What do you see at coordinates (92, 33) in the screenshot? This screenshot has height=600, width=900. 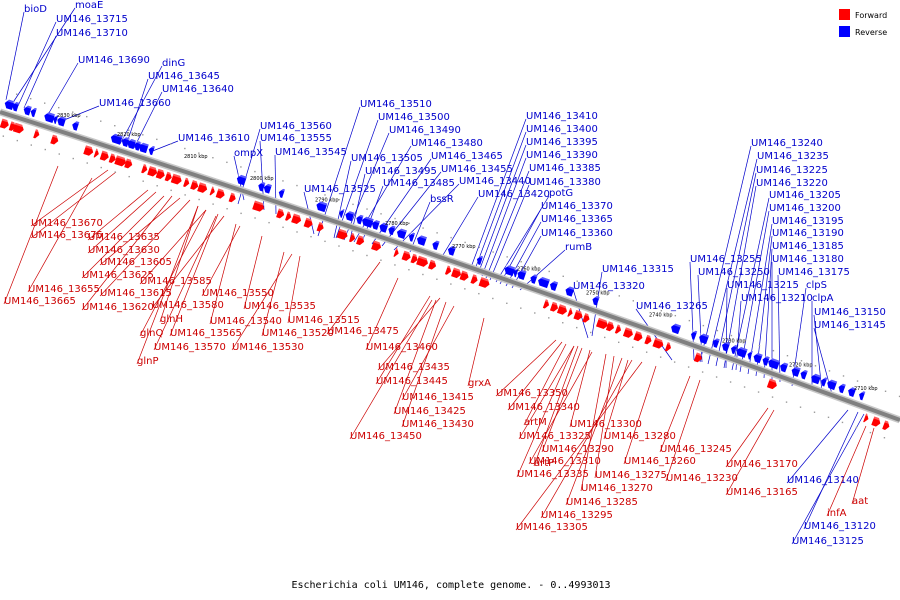 I see `gene-label: UM146_13710` at bounding box center [92, 33].